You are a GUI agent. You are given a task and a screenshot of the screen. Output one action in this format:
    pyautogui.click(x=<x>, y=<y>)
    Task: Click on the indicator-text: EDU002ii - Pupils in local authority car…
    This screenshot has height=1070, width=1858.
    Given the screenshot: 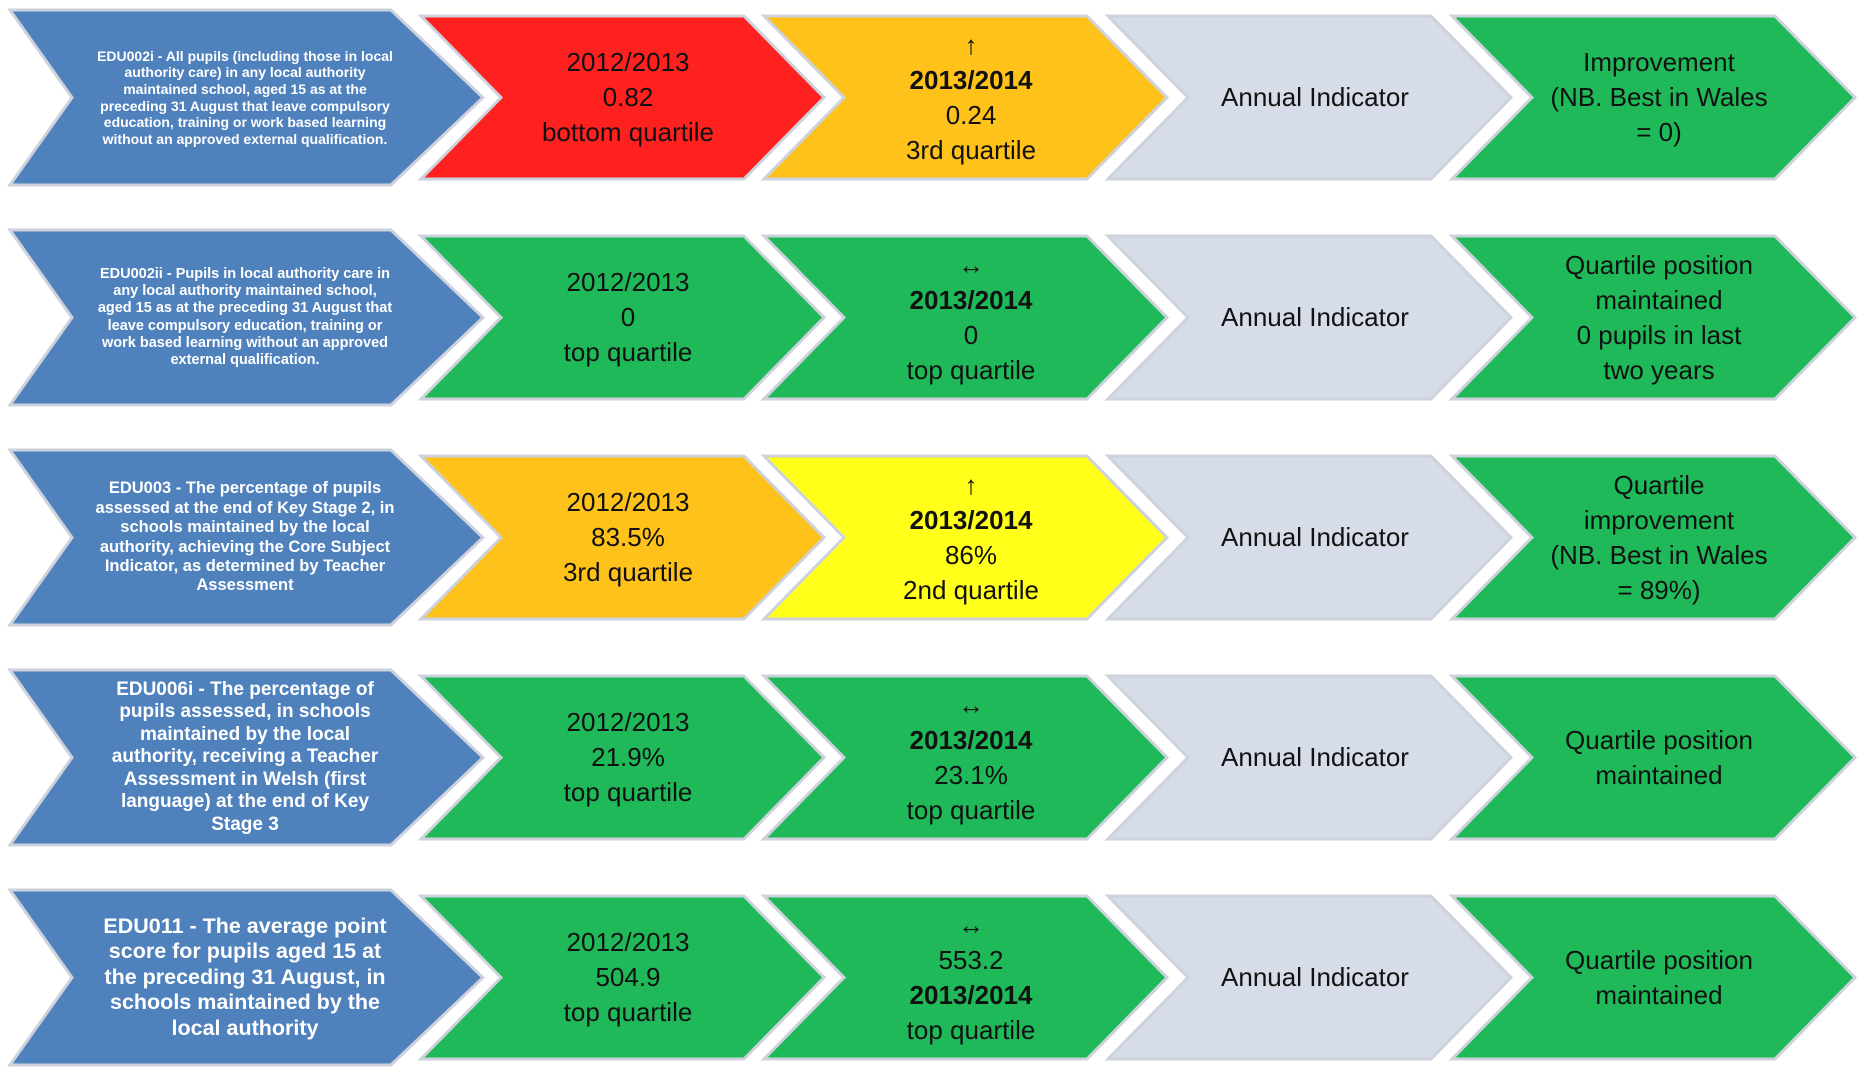 What is the action you would take?
    pyautogui.click(x=245, y=317)
    